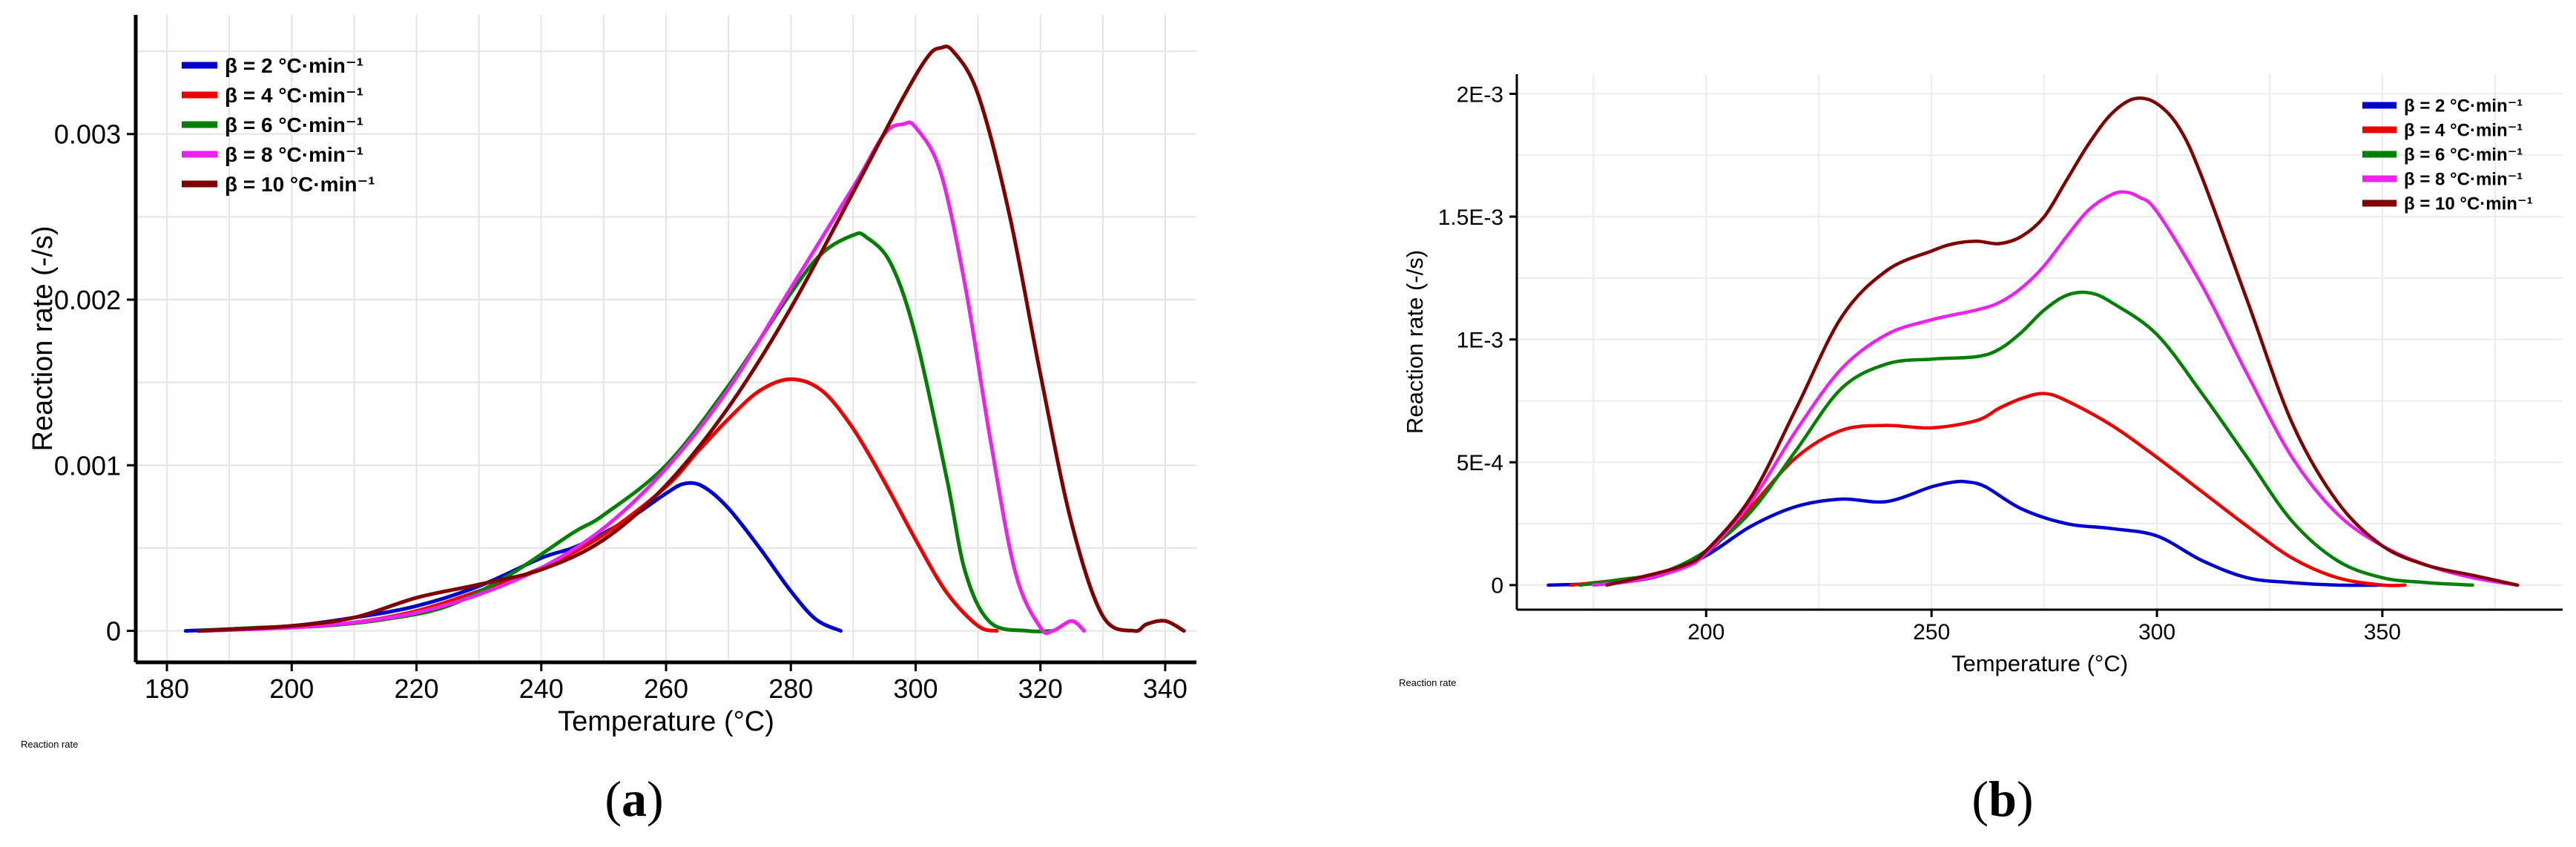  What do you see at coordinates (666, 688) in the screenshot?
I see `x-tick-label: 260` at bounding box center [666, 688].